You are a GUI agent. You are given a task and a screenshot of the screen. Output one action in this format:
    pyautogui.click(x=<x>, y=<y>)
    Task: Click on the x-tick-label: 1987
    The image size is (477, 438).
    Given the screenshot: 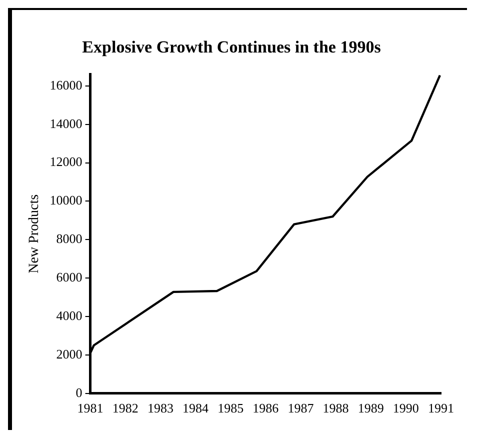 What is the action you would take?
    pyautogui.click(x=301, y=408)
    